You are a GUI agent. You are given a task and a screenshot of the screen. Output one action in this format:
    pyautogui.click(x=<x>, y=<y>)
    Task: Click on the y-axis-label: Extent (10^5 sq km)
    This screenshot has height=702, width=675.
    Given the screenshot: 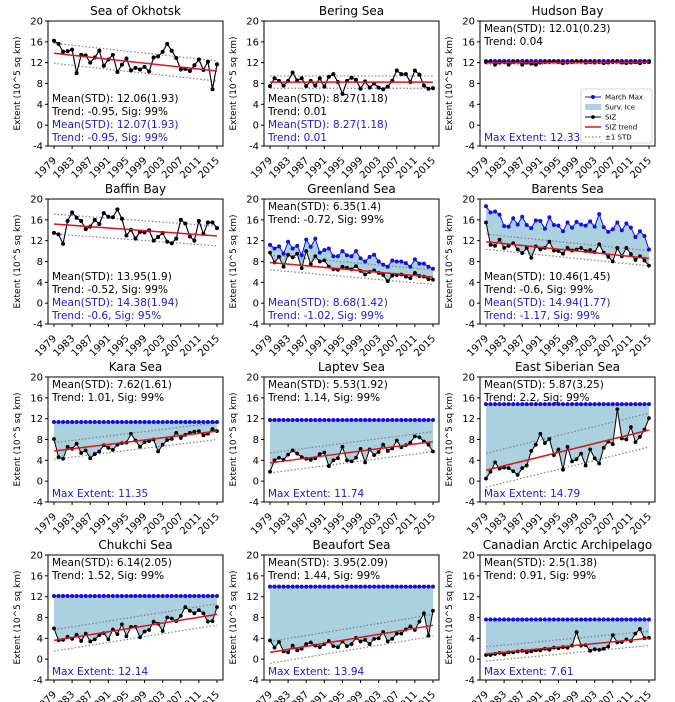 What is the action you would take?
    pyautogui.click(x=234, y=439)
    